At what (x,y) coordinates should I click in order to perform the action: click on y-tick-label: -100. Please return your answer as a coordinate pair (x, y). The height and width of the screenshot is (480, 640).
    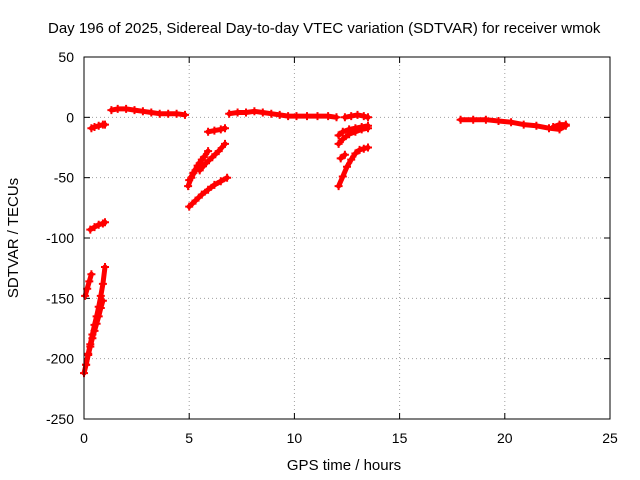
    Looking at the image, I should click on (60, 238).